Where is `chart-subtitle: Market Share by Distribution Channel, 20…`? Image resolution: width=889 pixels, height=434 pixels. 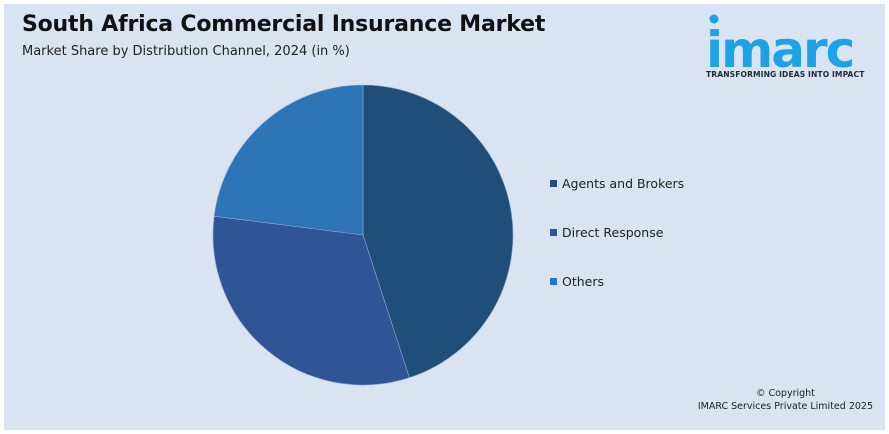
chart-subtitle: Market Share by Distribution Channel, 20… is located at coordinates (186, 51).